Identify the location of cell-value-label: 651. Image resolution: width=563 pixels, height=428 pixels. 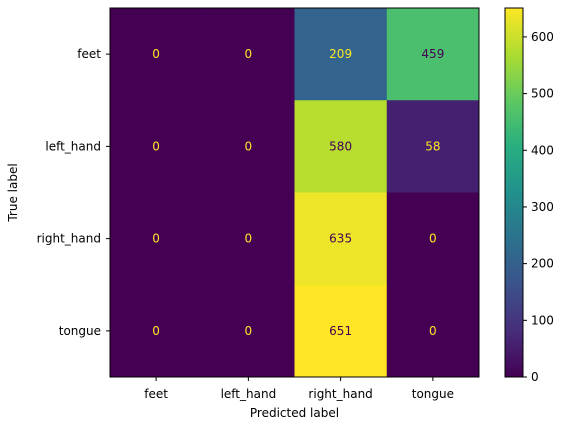
(340, 331).